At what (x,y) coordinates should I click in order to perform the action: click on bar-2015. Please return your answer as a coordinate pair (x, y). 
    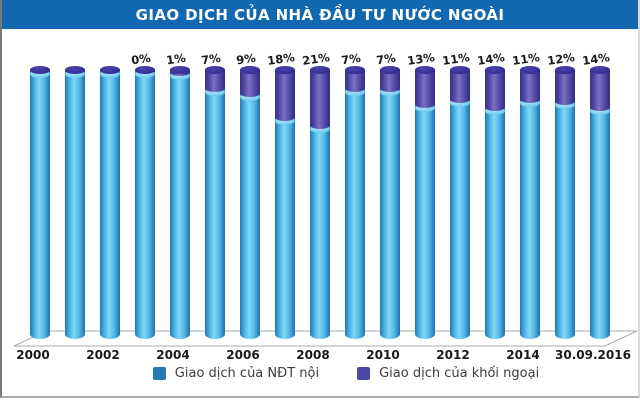
    Looking at the image, I should click on (565, 199).